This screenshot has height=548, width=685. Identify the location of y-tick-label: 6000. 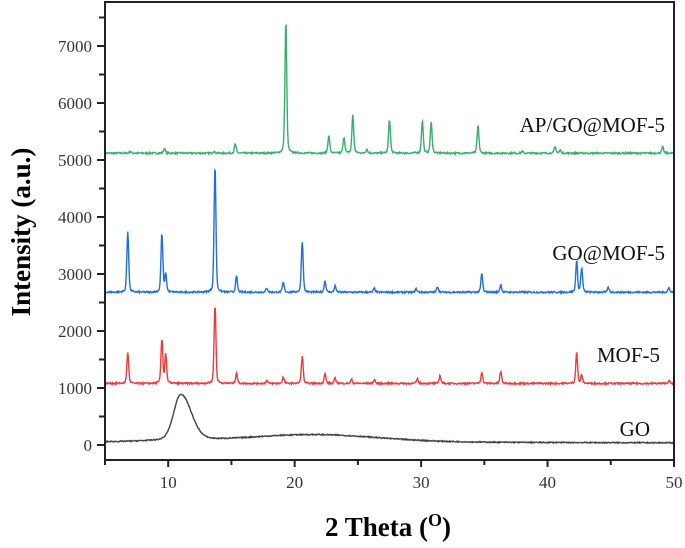
(75, 103).